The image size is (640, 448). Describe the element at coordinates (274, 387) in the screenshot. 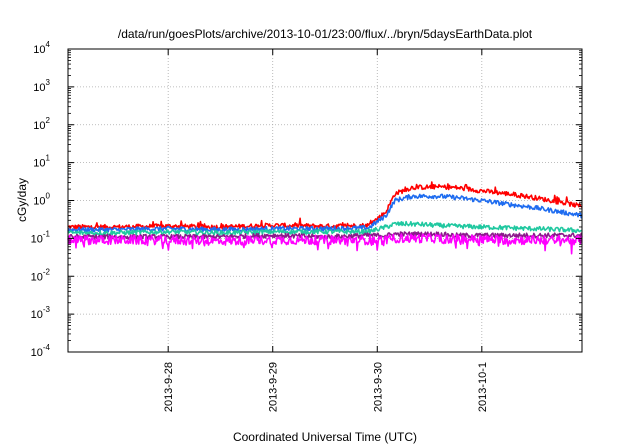

I see `x-tick-label: 2013-9-29` at that location.